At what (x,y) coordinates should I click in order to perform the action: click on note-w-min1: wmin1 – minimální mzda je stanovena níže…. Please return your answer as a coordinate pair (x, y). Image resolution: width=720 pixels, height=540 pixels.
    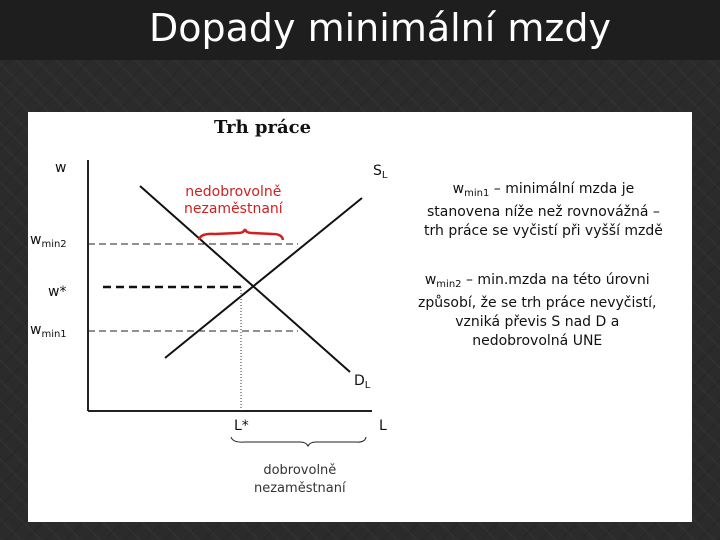
    Looking at the image, I should click on (543, 210).